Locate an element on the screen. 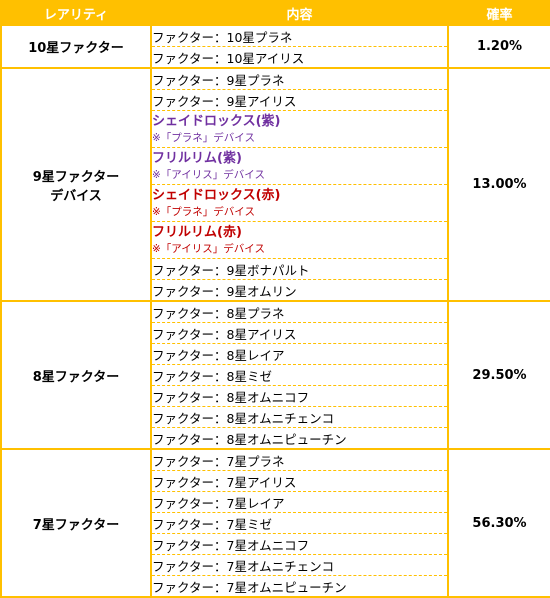 The height and width of the screenshot is (598, 550). rarity-cell: 8星ファクター is located at coordinates (76, 375).